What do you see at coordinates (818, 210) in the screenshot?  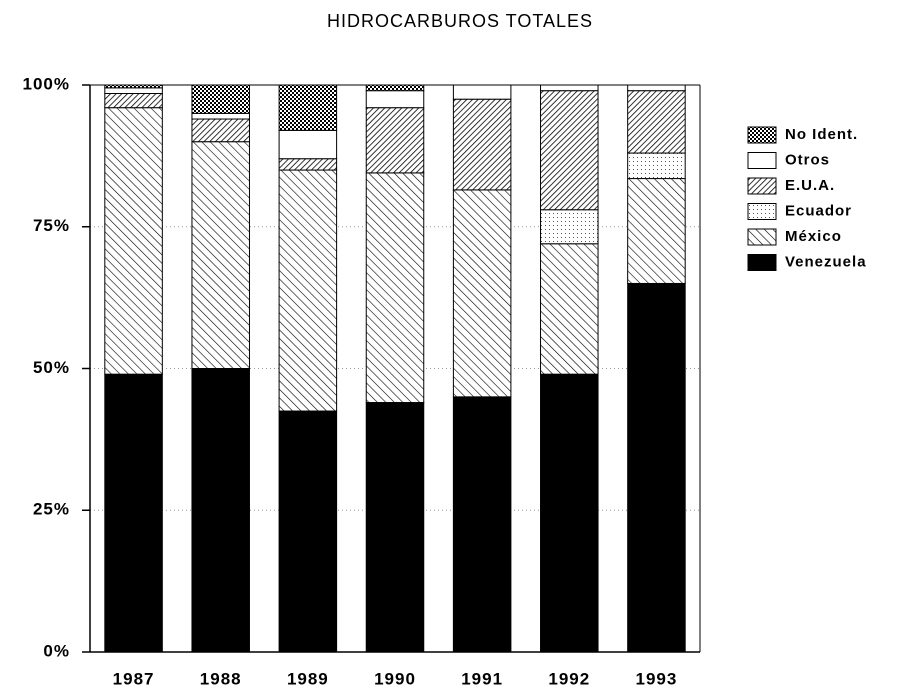 I see `legend-label: Ecuador` at bounding box center [818, 210].